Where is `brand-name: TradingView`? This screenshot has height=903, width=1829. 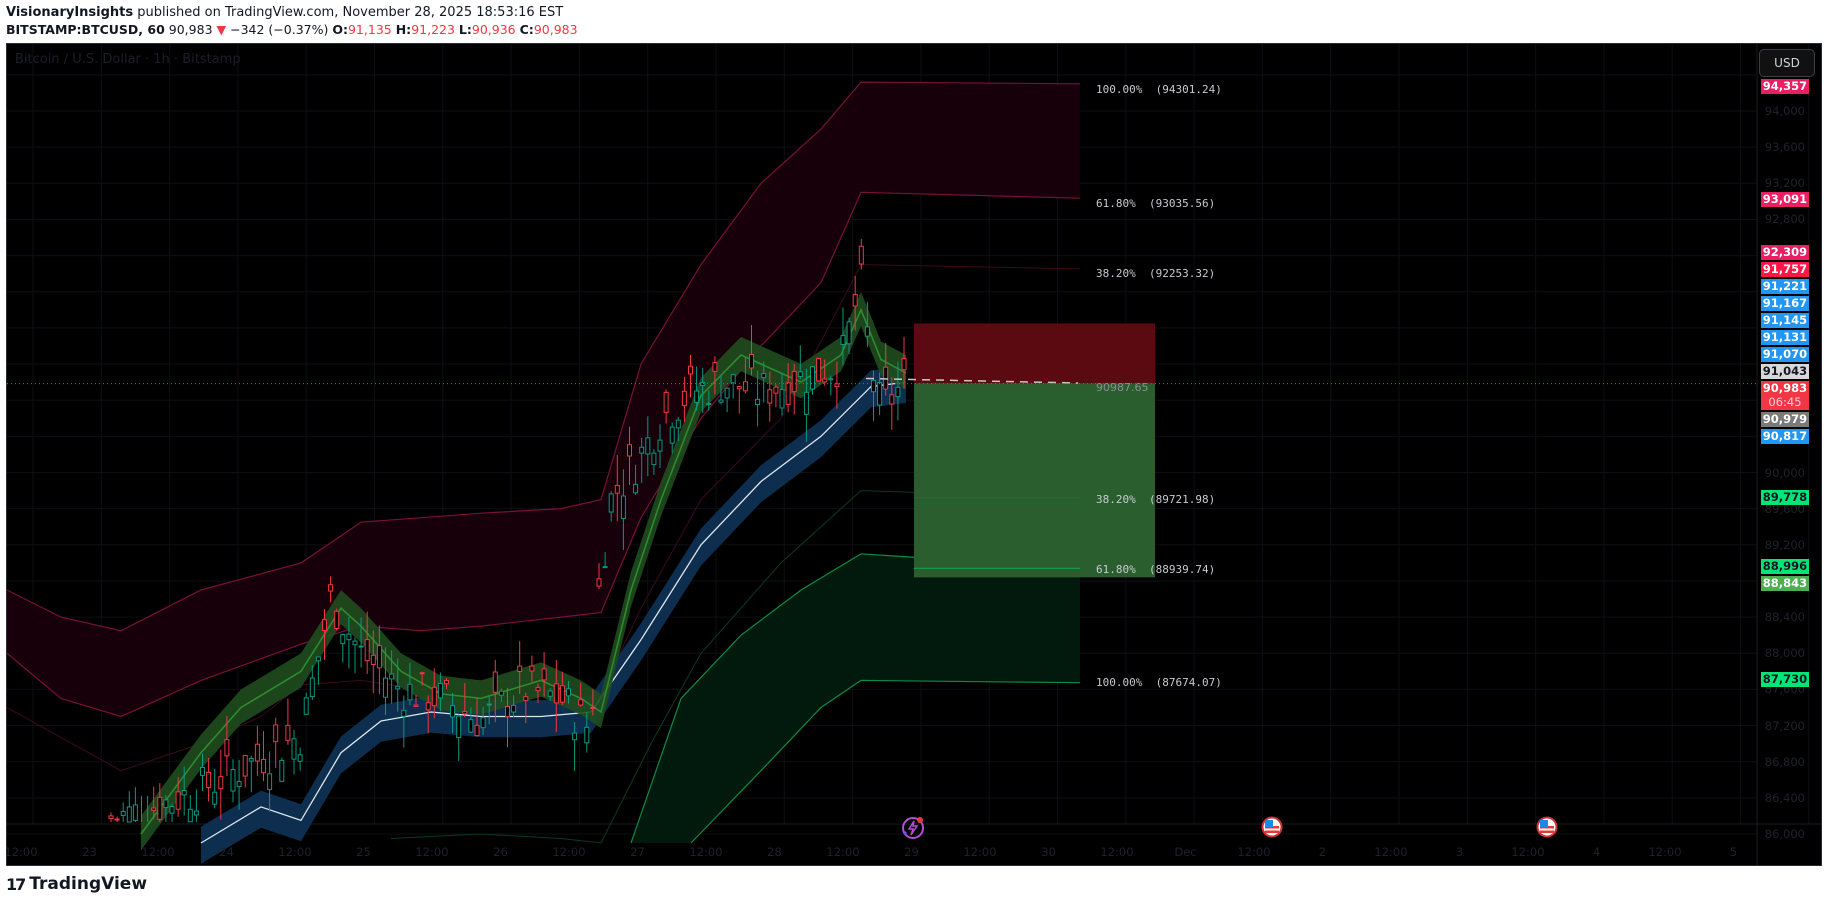
brand-name: TradingView is located at coordinates (88, 884).